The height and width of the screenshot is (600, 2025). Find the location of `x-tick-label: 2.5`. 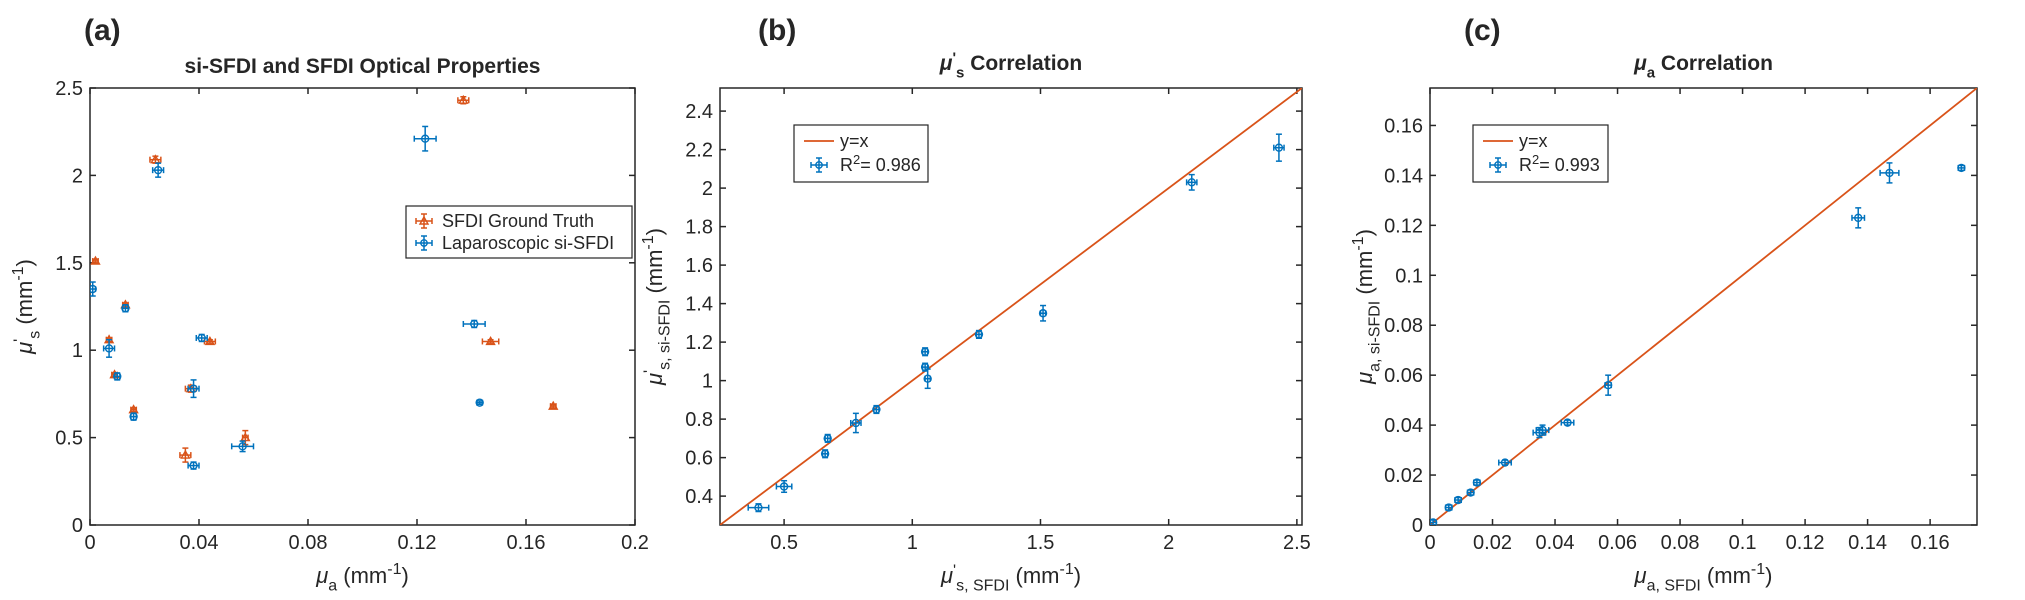

x-tick-label: 2.5 is located at coordinates (1297, 543).